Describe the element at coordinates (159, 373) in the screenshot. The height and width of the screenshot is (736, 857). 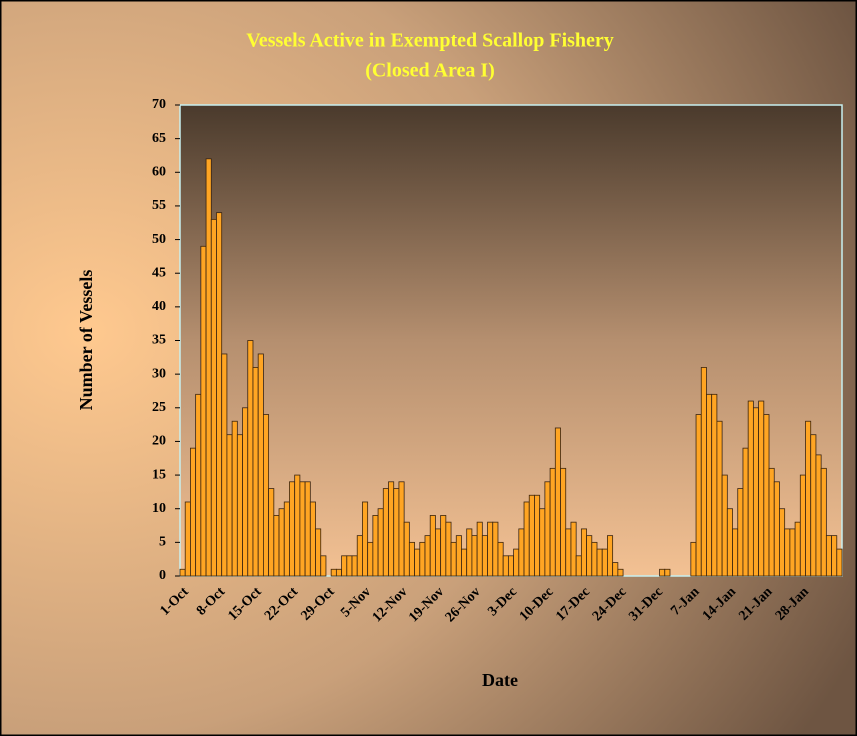
I see `y-tick-label: 30` at that location.